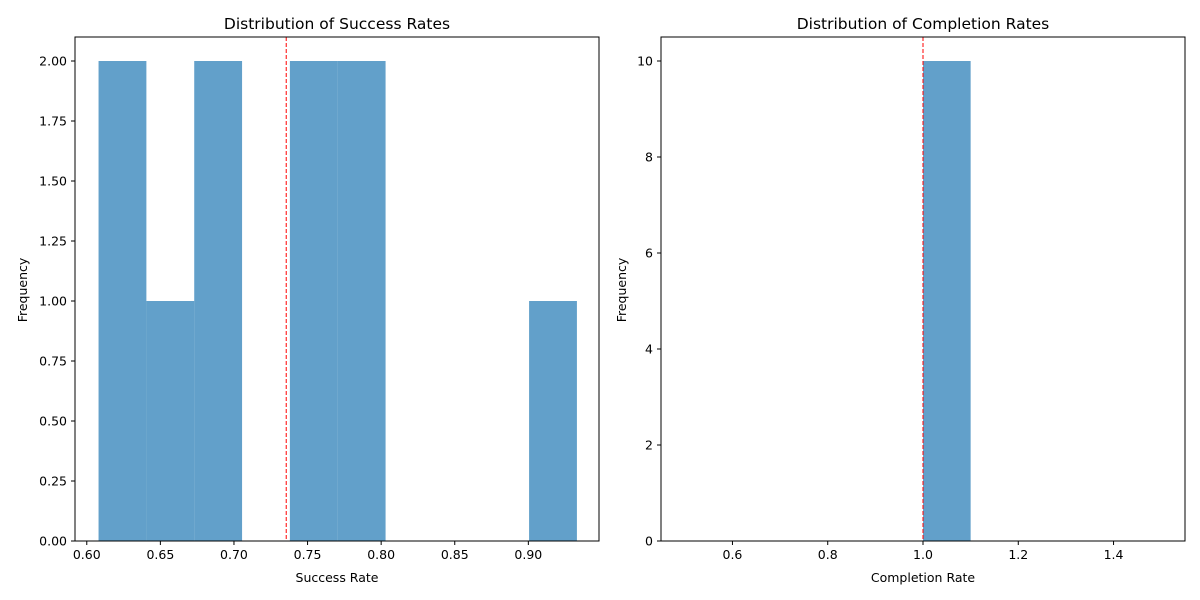 The height and width of the screenshot is (600, 1200). Describe the element at coordinates (649, 253) in the screenshot. I see `y-tick-label: 6` at that location.